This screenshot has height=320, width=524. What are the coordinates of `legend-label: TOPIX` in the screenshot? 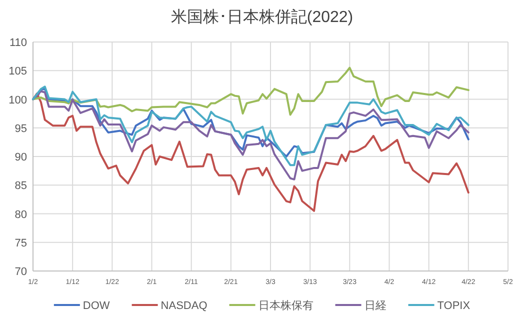 It's located at (454, 306).